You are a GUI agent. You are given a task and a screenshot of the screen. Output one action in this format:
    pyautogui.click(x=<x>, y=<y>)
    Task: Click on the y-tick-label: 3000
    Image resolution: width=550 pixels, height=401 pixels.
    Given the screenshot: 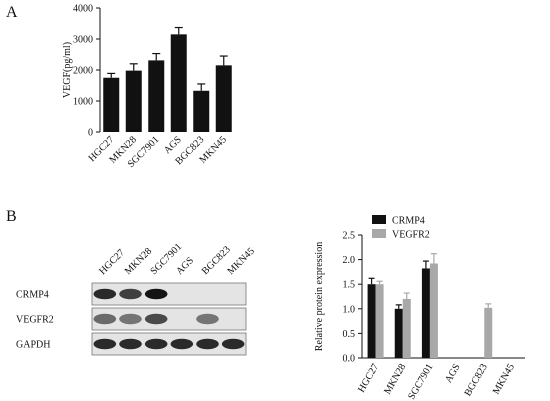 What is the action you would take?
    pyautogui.click(x=83, y=40)
    